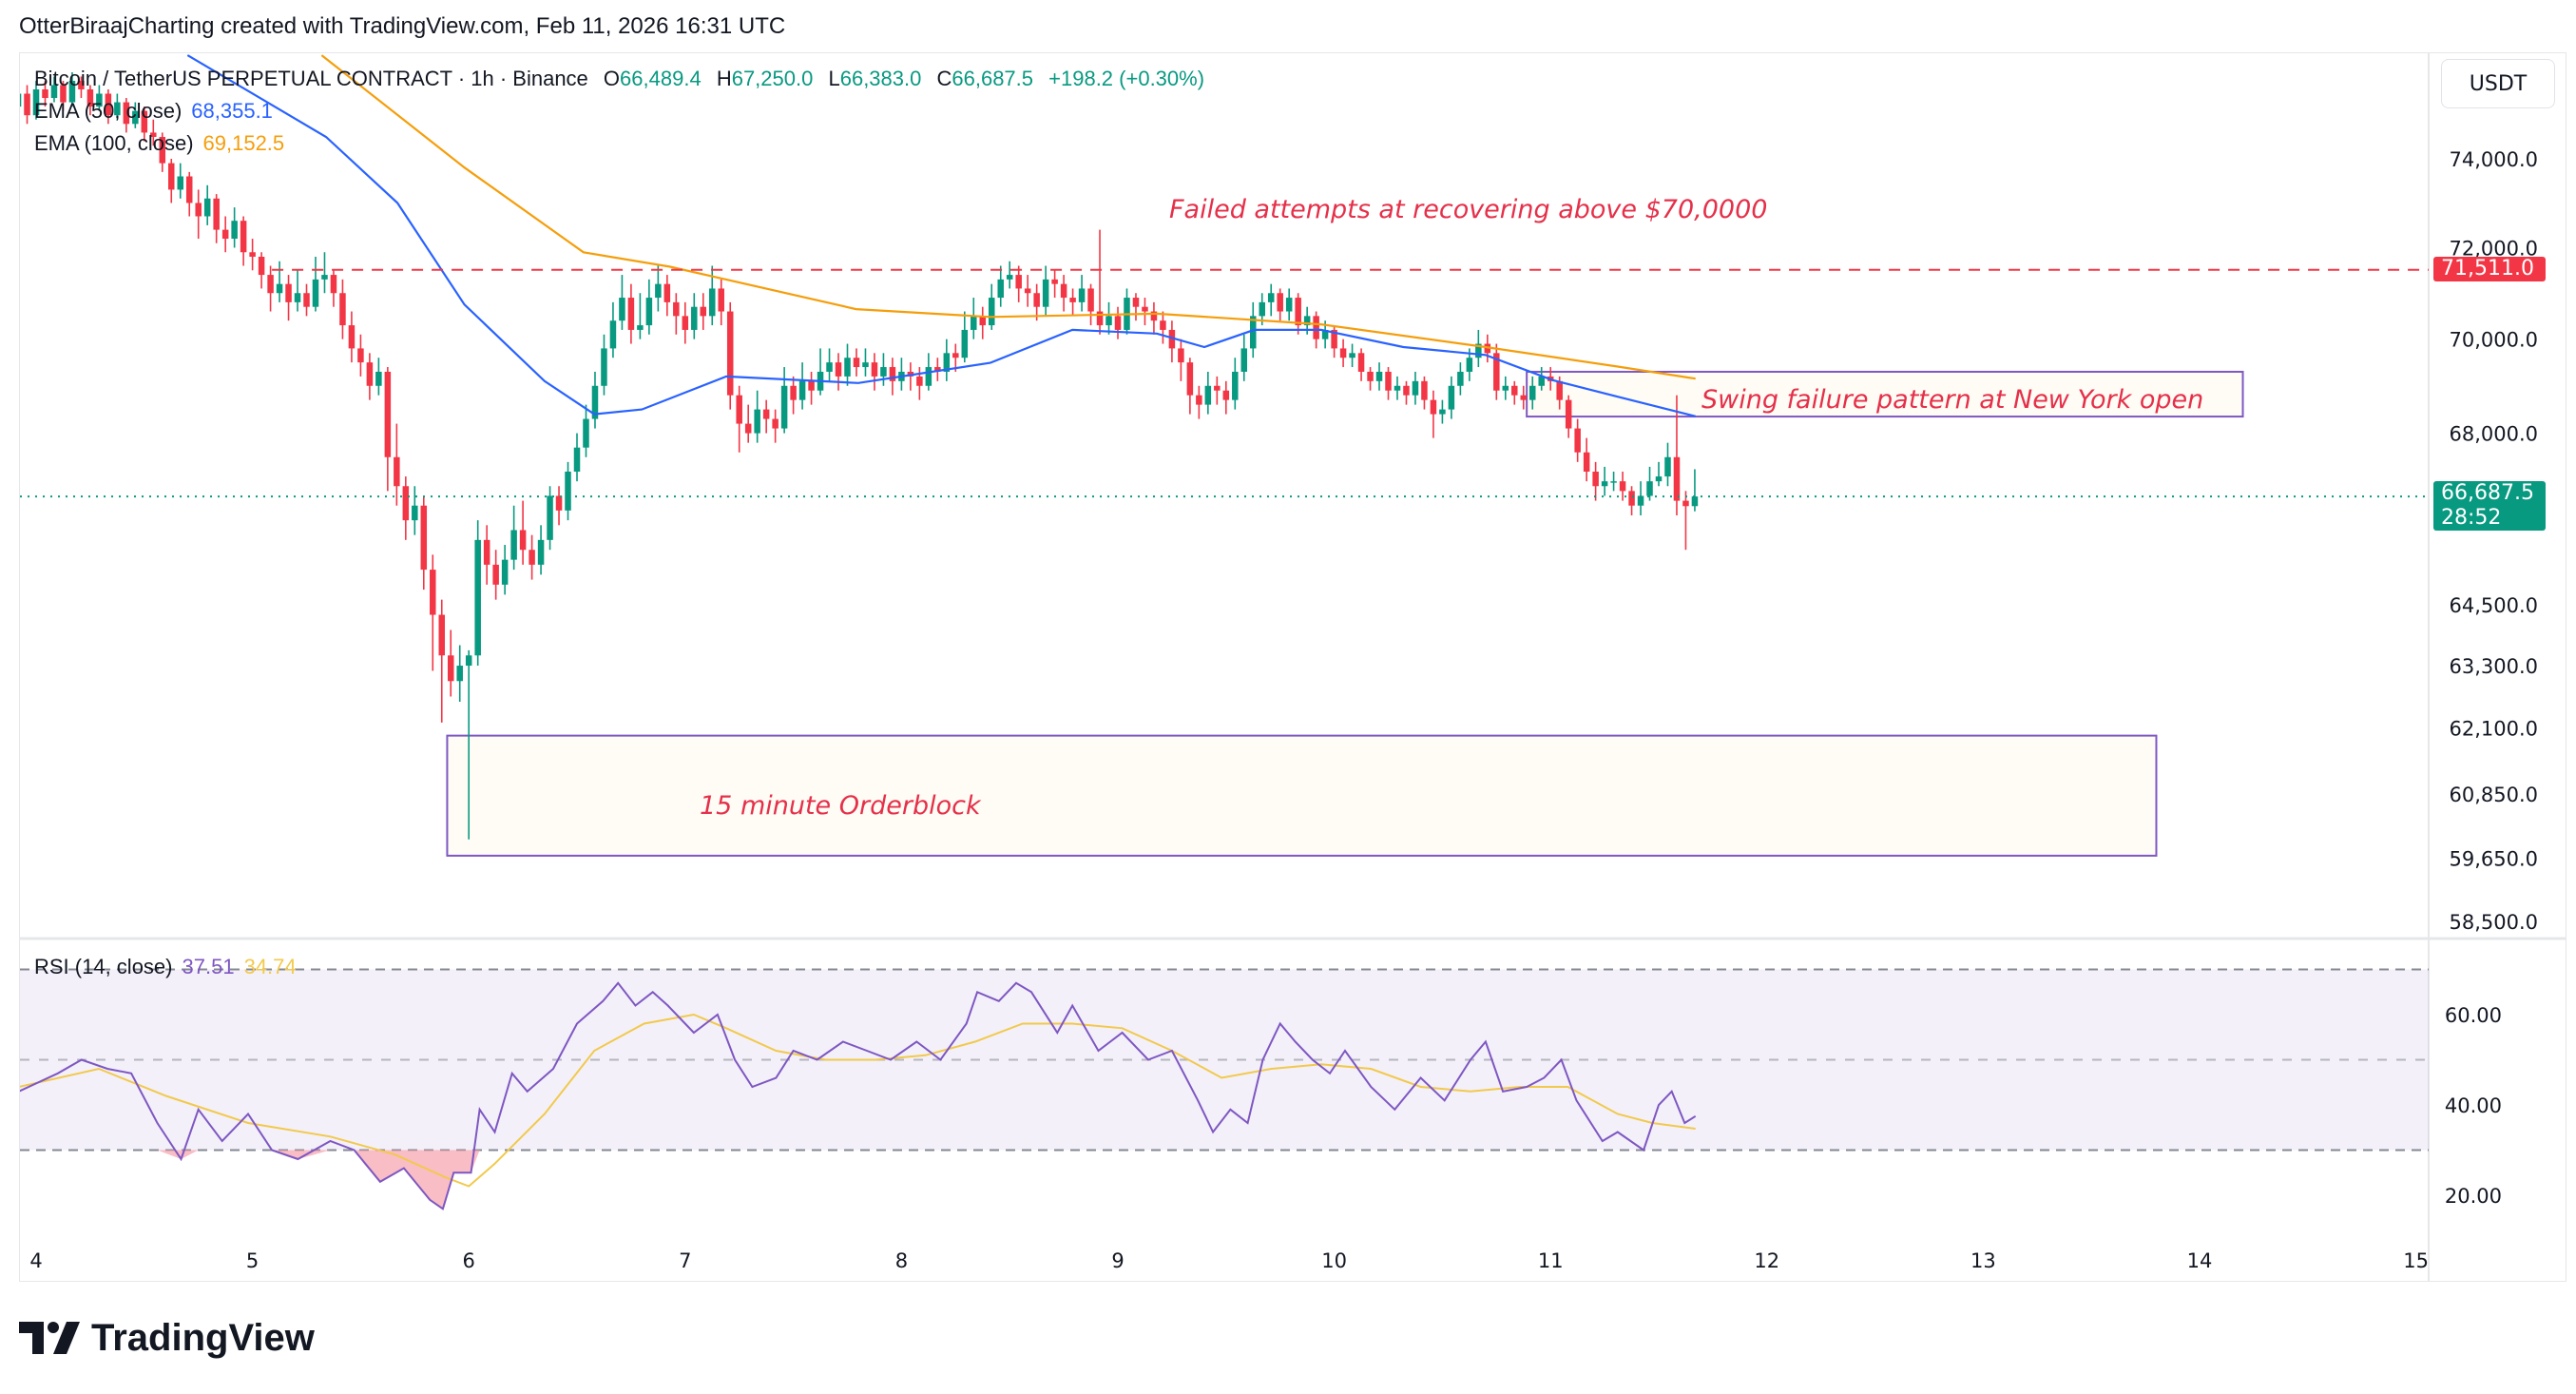 The width and height of the screenshot is (2576, 1394). What do you see at coordinates (2488, 493) in the screenshot?
I see `last-price-text: 66,687.5` at bounding box center [2488, 493].